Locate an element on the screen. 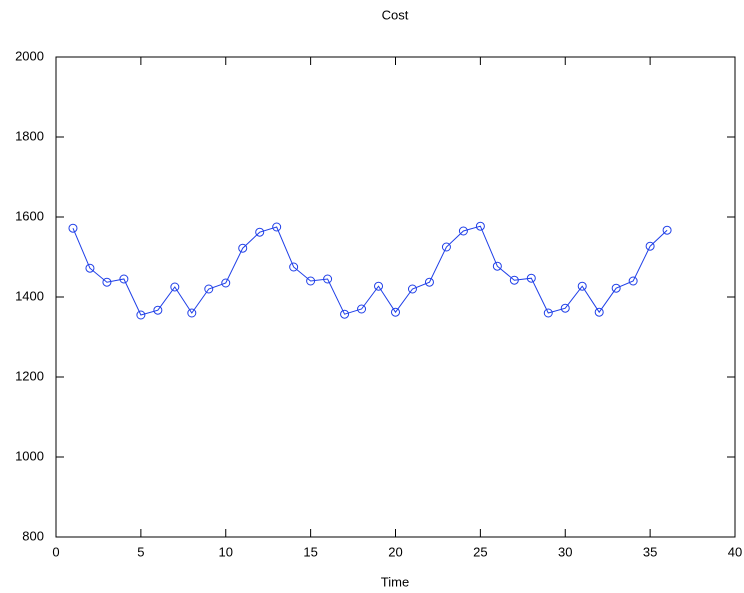 Image resolution: width=744 pixels, height=593 pixels. x-tick-label: 15 is located at coordinates (310, 551).